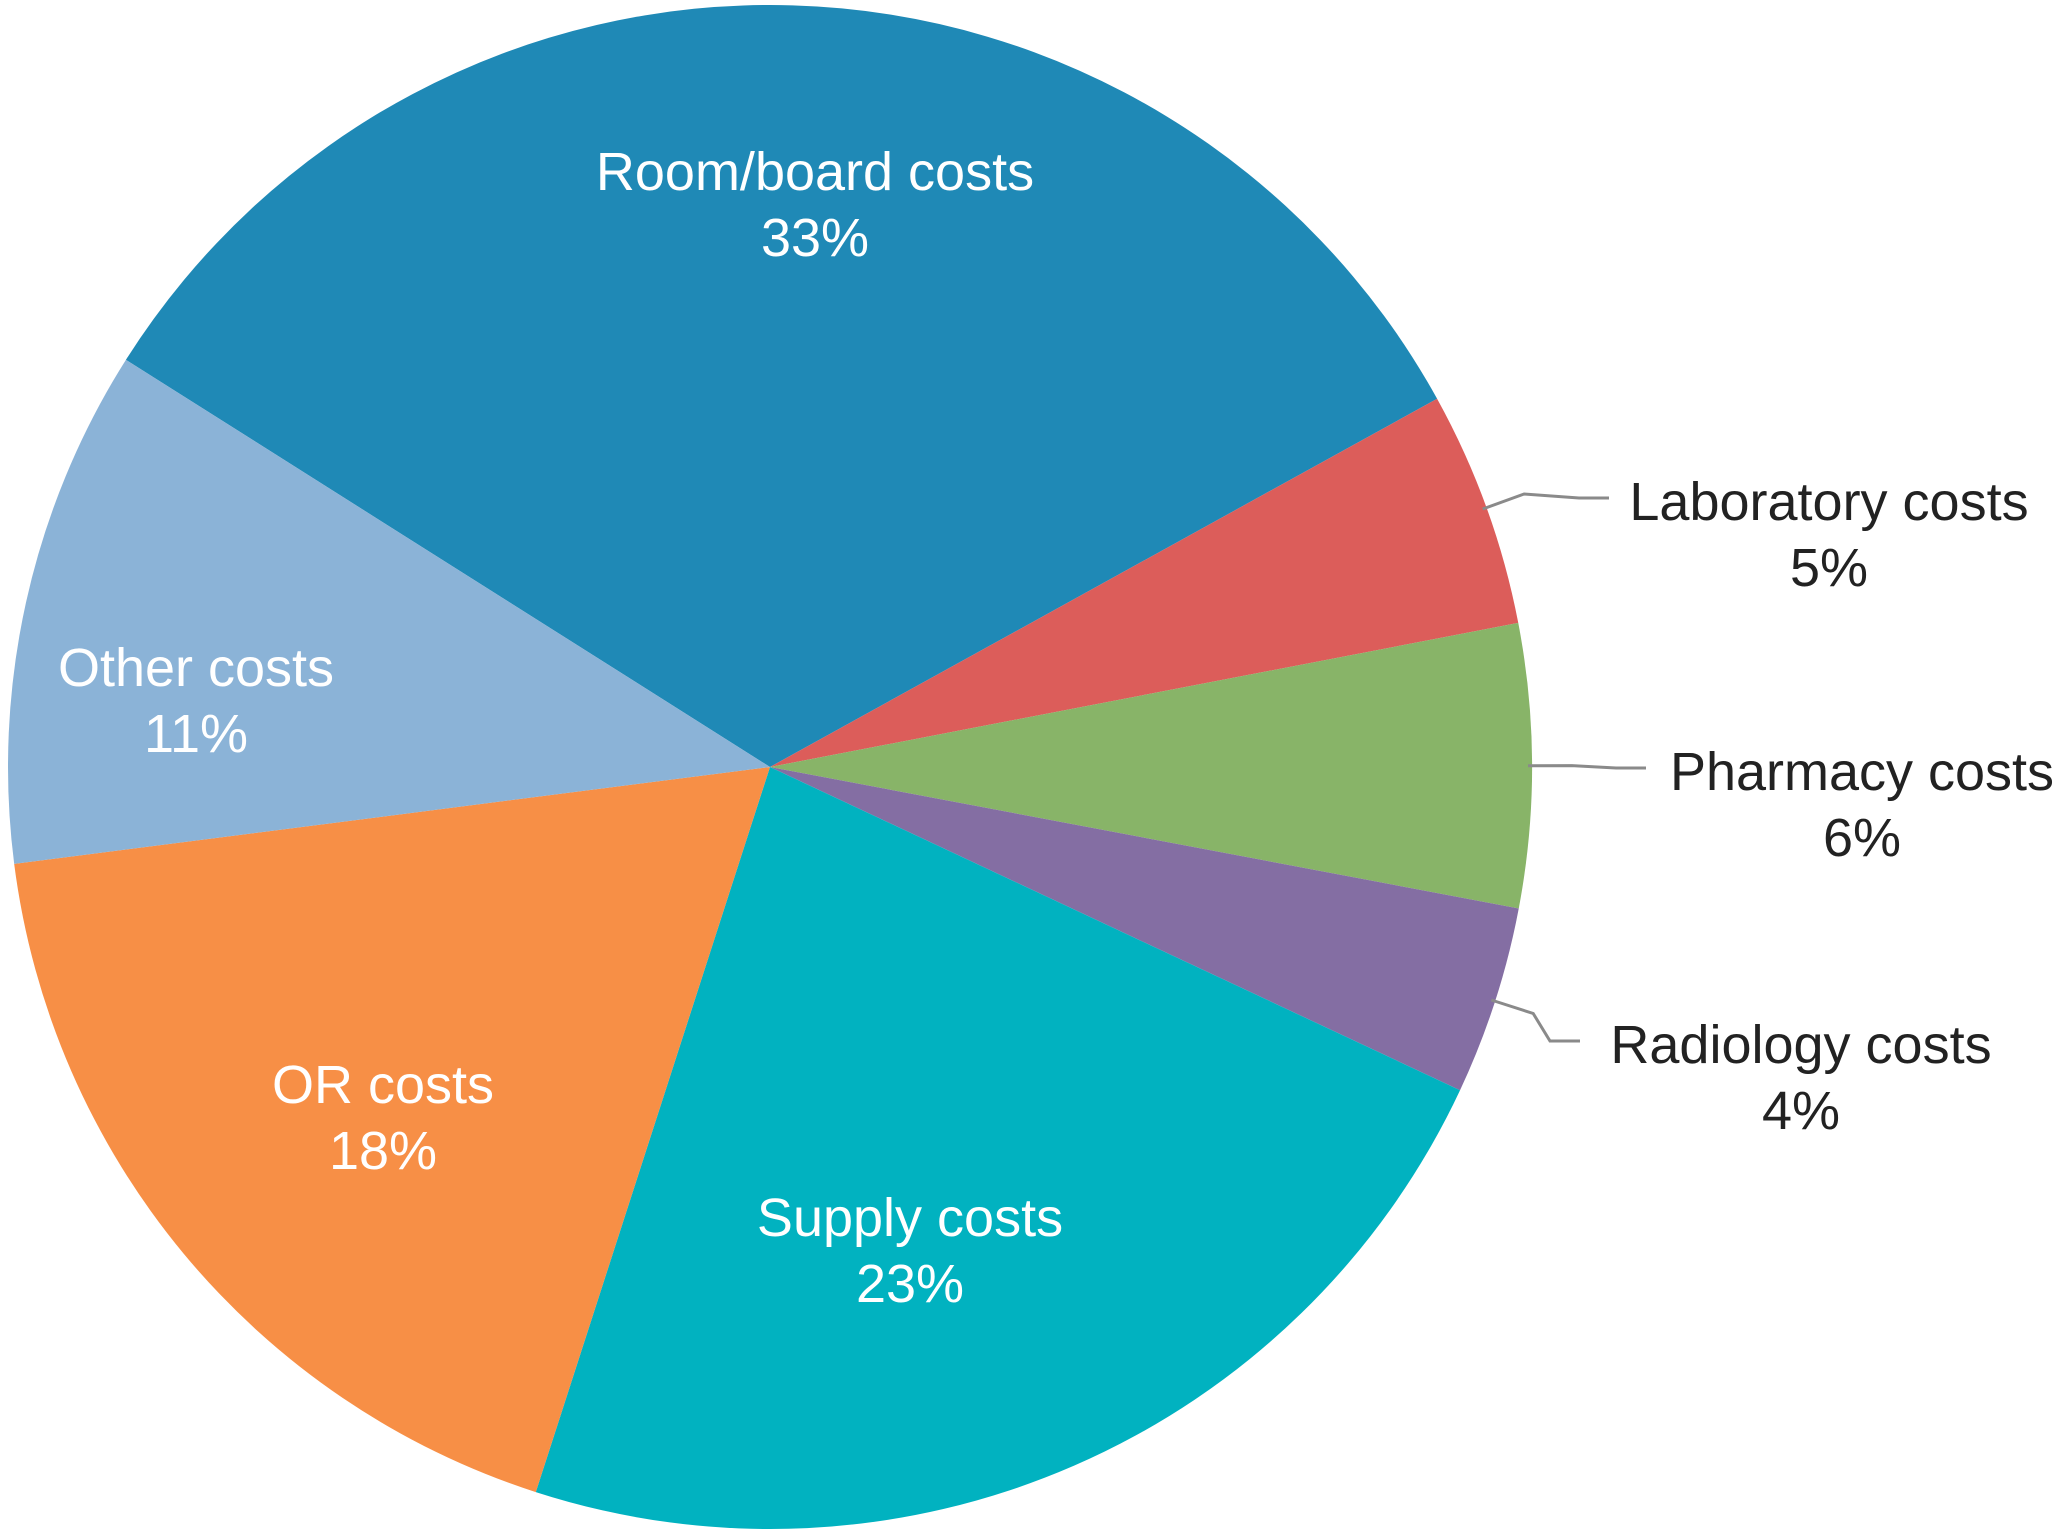 This screenshot has width=2066, height=1540. Describe the element at coordinates (1151, 765) in the screenshot. I see `pie-slice-pharmacy-costs` at that location.